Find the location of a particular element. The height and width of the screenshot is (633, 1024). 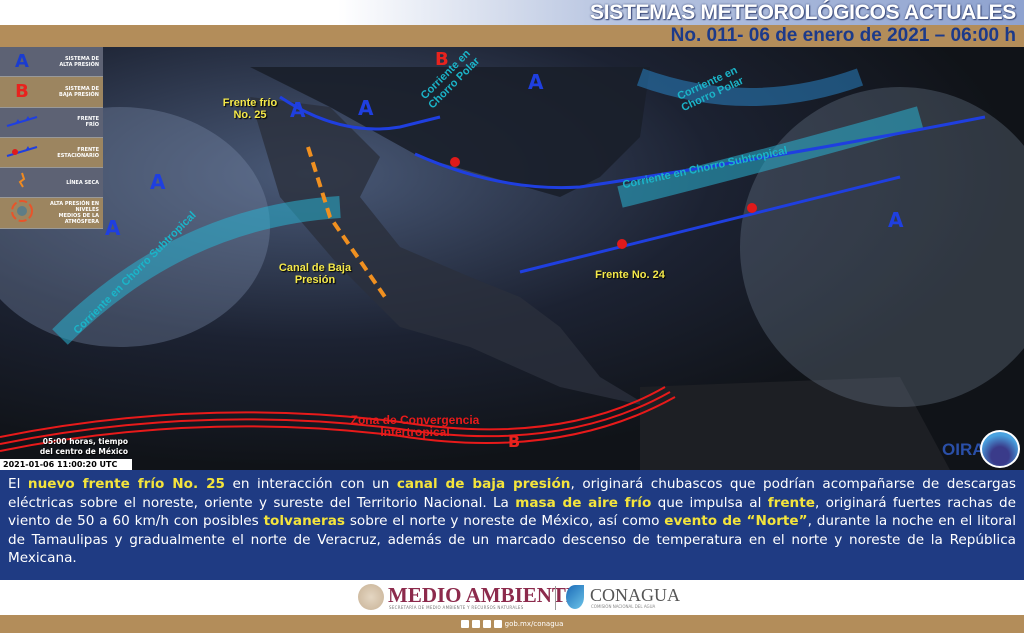

label-cold-front-25: Frente frío No. 25 is located at coordinates (250, 109).